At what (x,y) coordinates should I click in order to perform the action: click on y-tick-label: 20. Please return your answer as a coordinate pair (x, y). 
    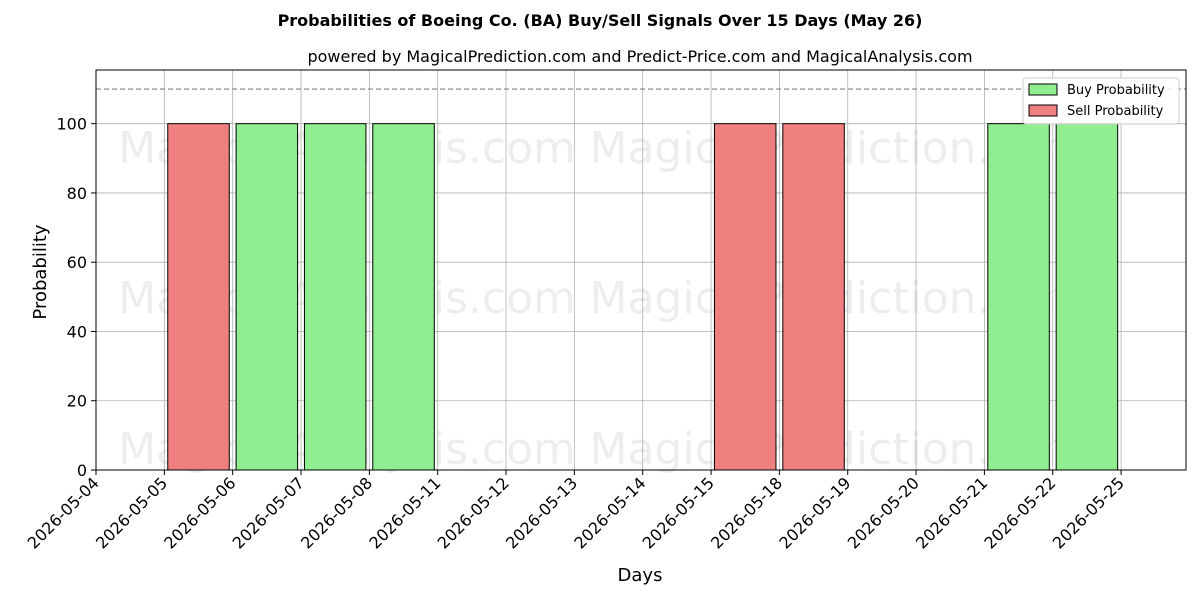
    Looking at the image, I should click on (77, 401).